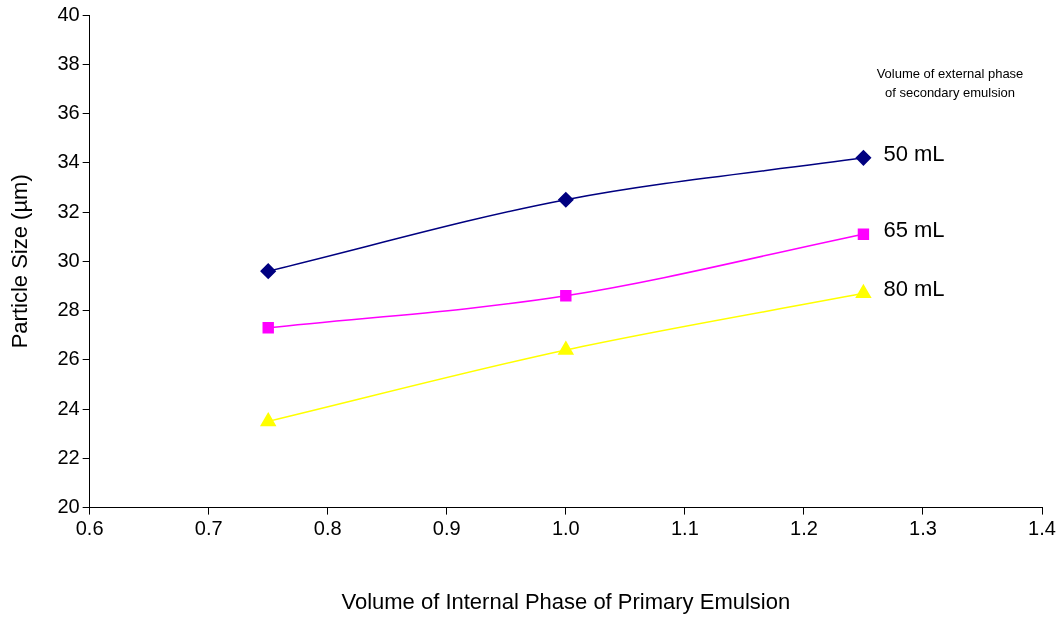 This screenshot has height=624, width=1062. I want to click on x-axis-title: Volume of Internal Phase of Primary Emulsion, so click(566, 601).